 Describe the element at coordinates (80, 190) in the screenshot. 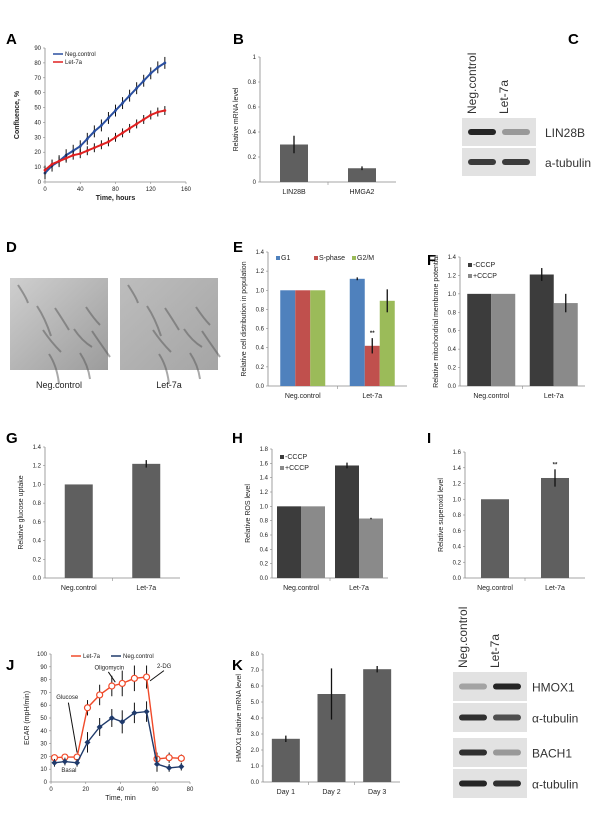

I see `x-tick-label: 40` at that location.